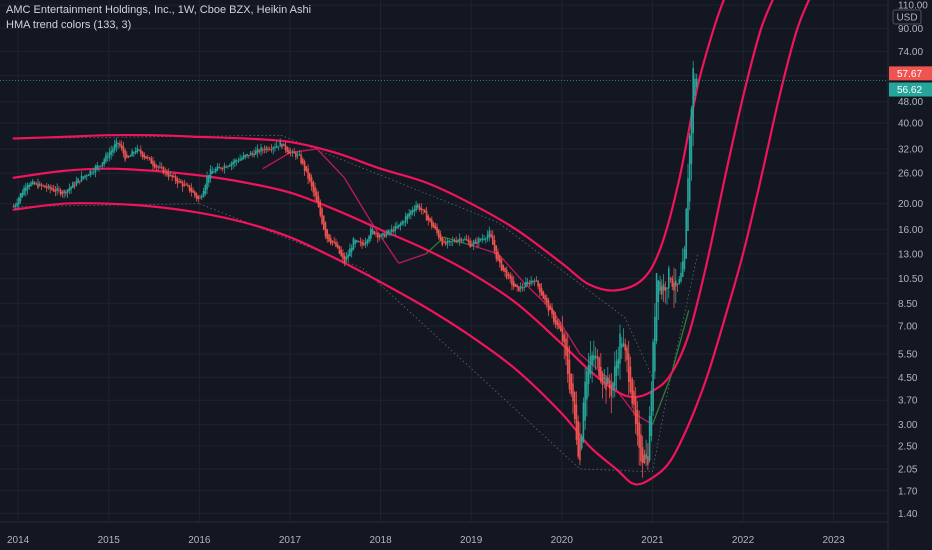 This screenshot has height=550, width=932. Describe the element at coordinates (908, 326) in the screenshot. I see `y-tick-label: 7.00` at that location.